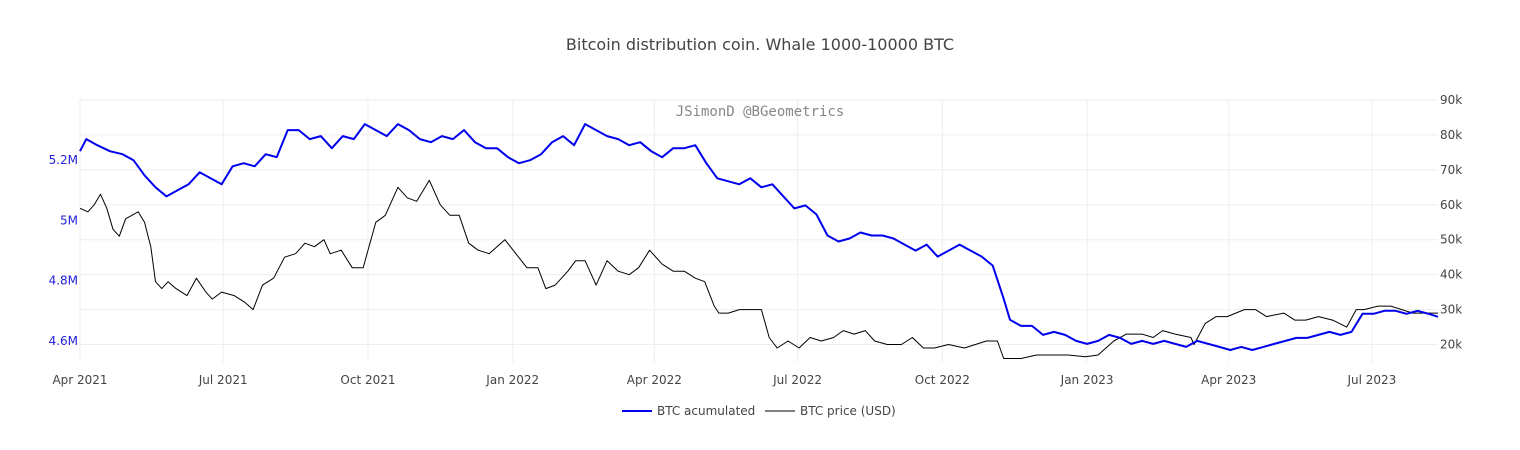  Describe the element at coordinates (1371, 380) in the screenshot. I see `x-tick-label: Jul 2023` at that location.